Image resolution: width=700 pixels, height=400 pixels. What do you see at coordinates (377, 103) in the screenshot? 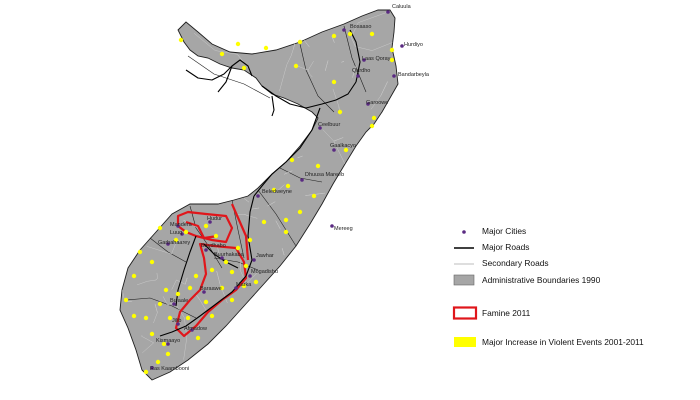
I see `city-label: Garoowe` at bounding box center [377, 103].